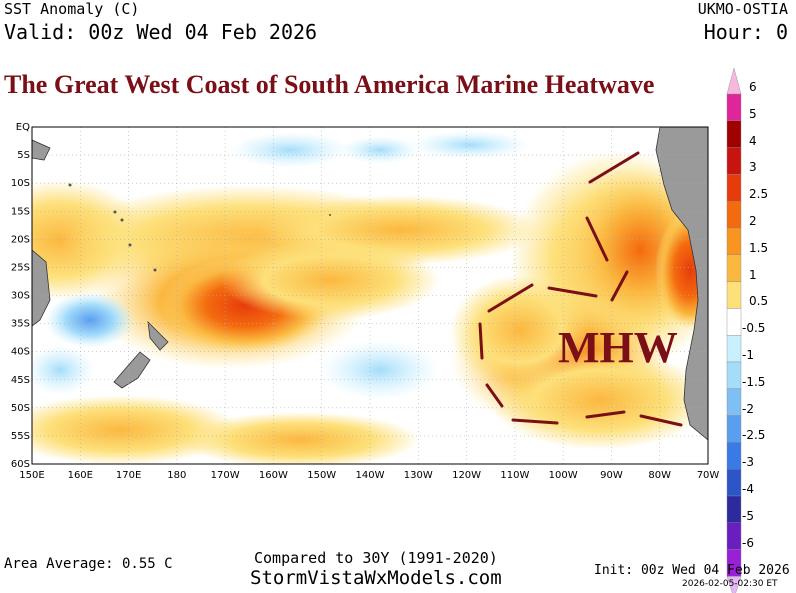 Image resolution: width=796 pixels, height=593 pixels. What do you see at coordinates (23, 127) in the screenshot?
I see `latitude-label: EQ` at bounding box center [23, 127].